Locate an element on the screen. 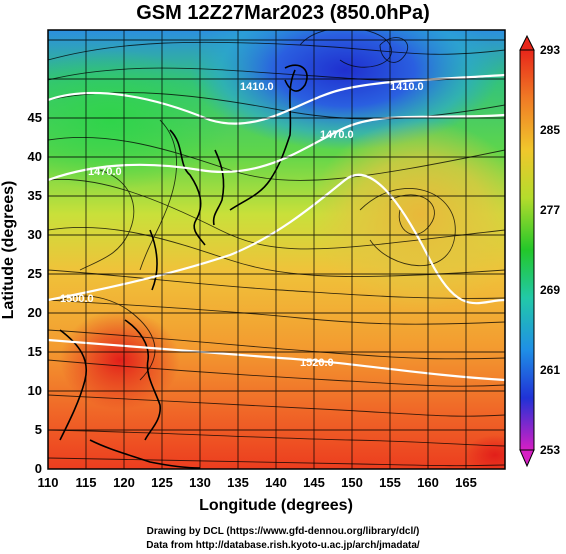 The width and height of the screenshot is (566, 554). philippines is located at coordinates (142, 380).